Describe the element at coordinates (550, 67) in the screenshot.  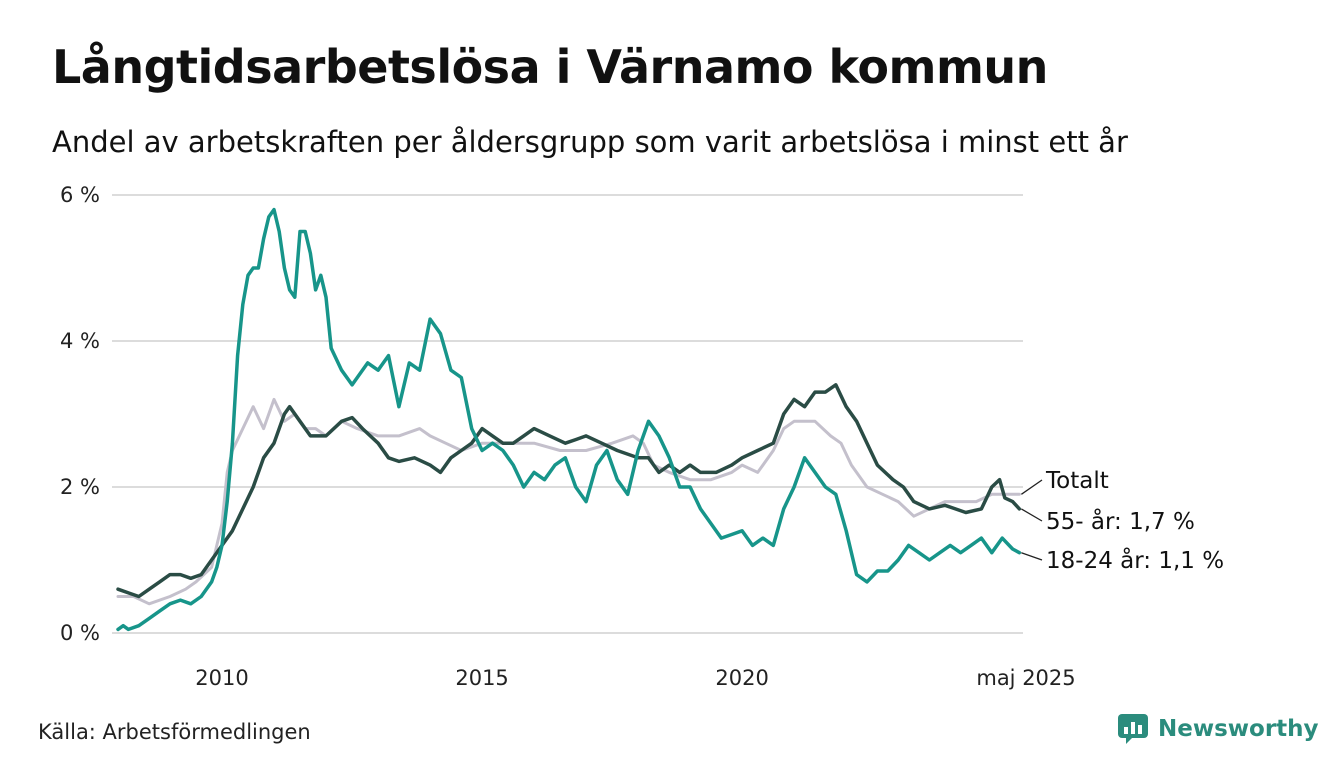
I see `chart-title: Långtidsarbetslösa i Värnamo kommun` at that location.